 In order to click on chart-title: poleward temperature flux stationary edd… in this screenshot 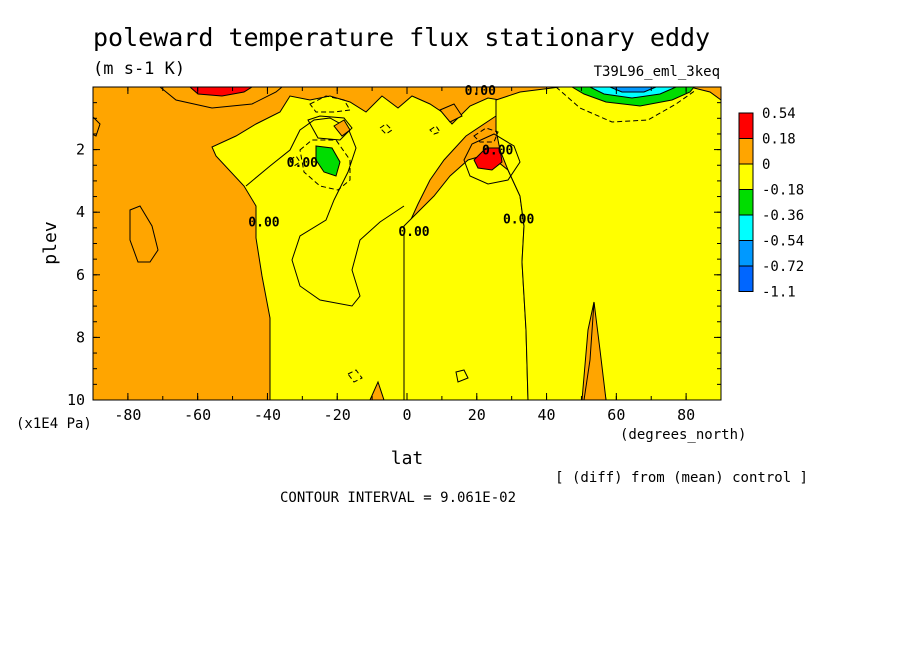, I will do `click(401, 37)`.